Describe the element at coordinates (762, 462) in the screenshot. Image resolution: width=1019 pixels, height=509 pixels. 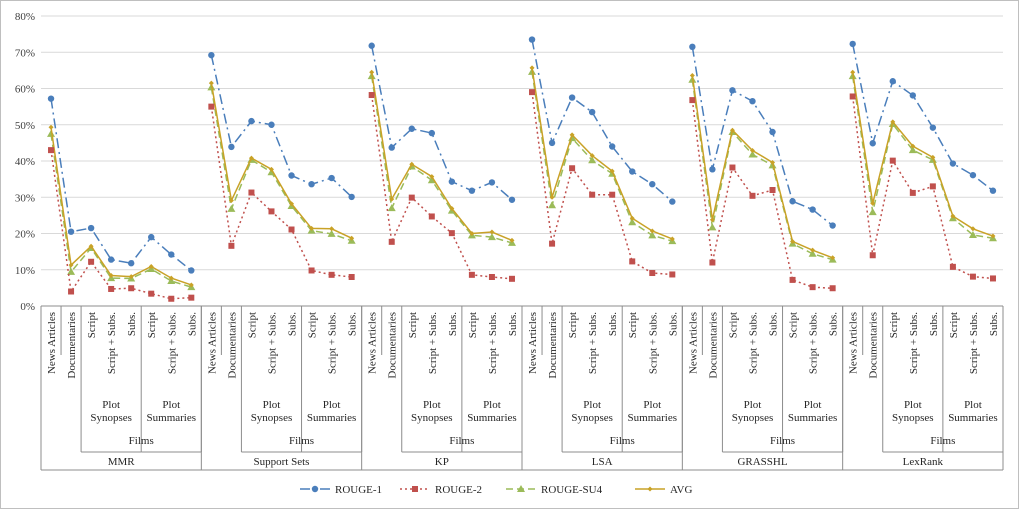
I see `group-label: GRASSHL` at that location.